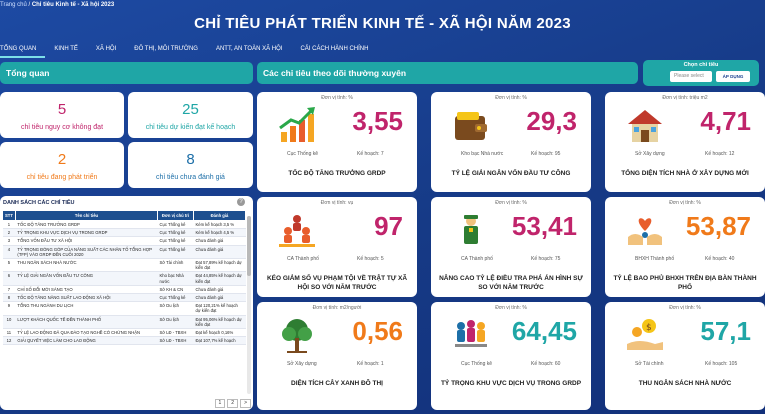 Image resolution: width=765 pixels, height=414 pixels. Describe the element at coordinates (13, 5) in the screenshot. I see `breadcrumb-home: Trang chủ` at that location.